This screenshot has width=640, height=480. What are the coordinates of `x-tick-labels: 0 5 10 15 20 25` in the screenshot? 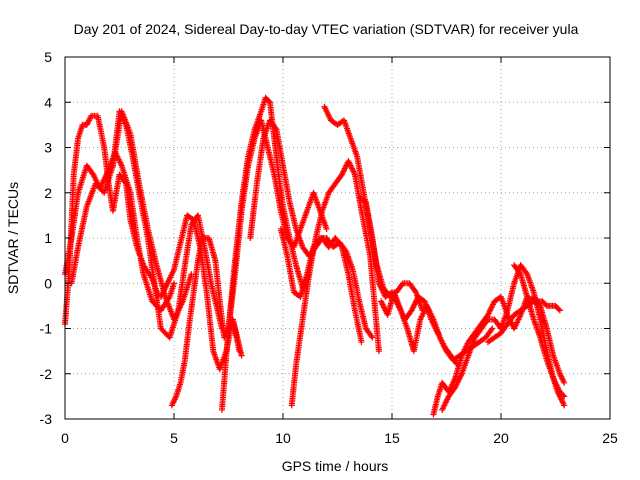 It's located at (339, 438).